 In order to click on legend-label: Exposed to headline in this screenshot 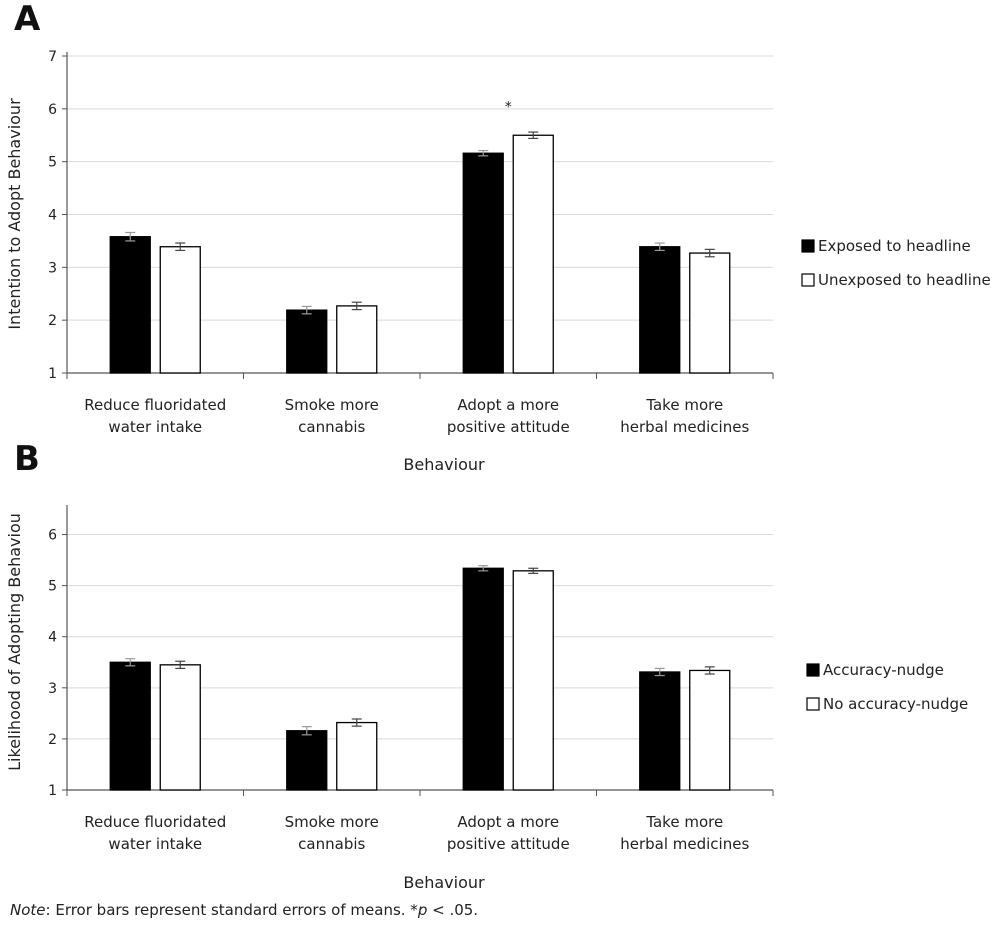, I will do `click(894, 246)`.